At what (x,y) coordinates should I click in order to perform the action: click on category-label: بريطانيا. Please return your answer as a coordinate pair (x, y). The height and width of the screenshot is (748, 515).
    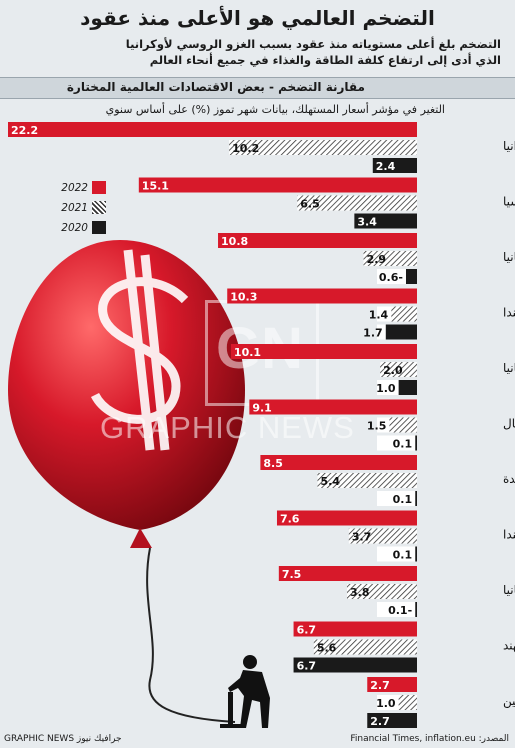
    Looking at the image, I should click on (509, 368).